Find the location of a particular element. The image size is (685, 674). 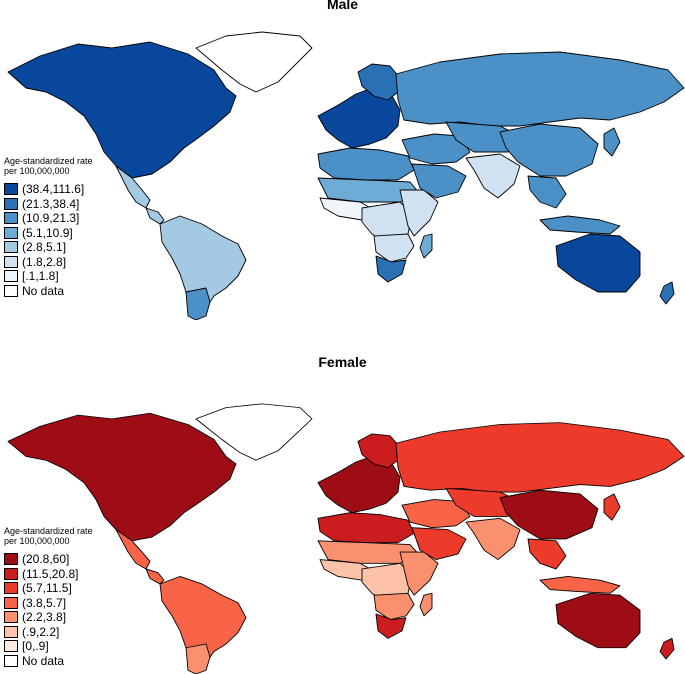

legend-item: [.1,1.8] is located at coordinates (74, 276).